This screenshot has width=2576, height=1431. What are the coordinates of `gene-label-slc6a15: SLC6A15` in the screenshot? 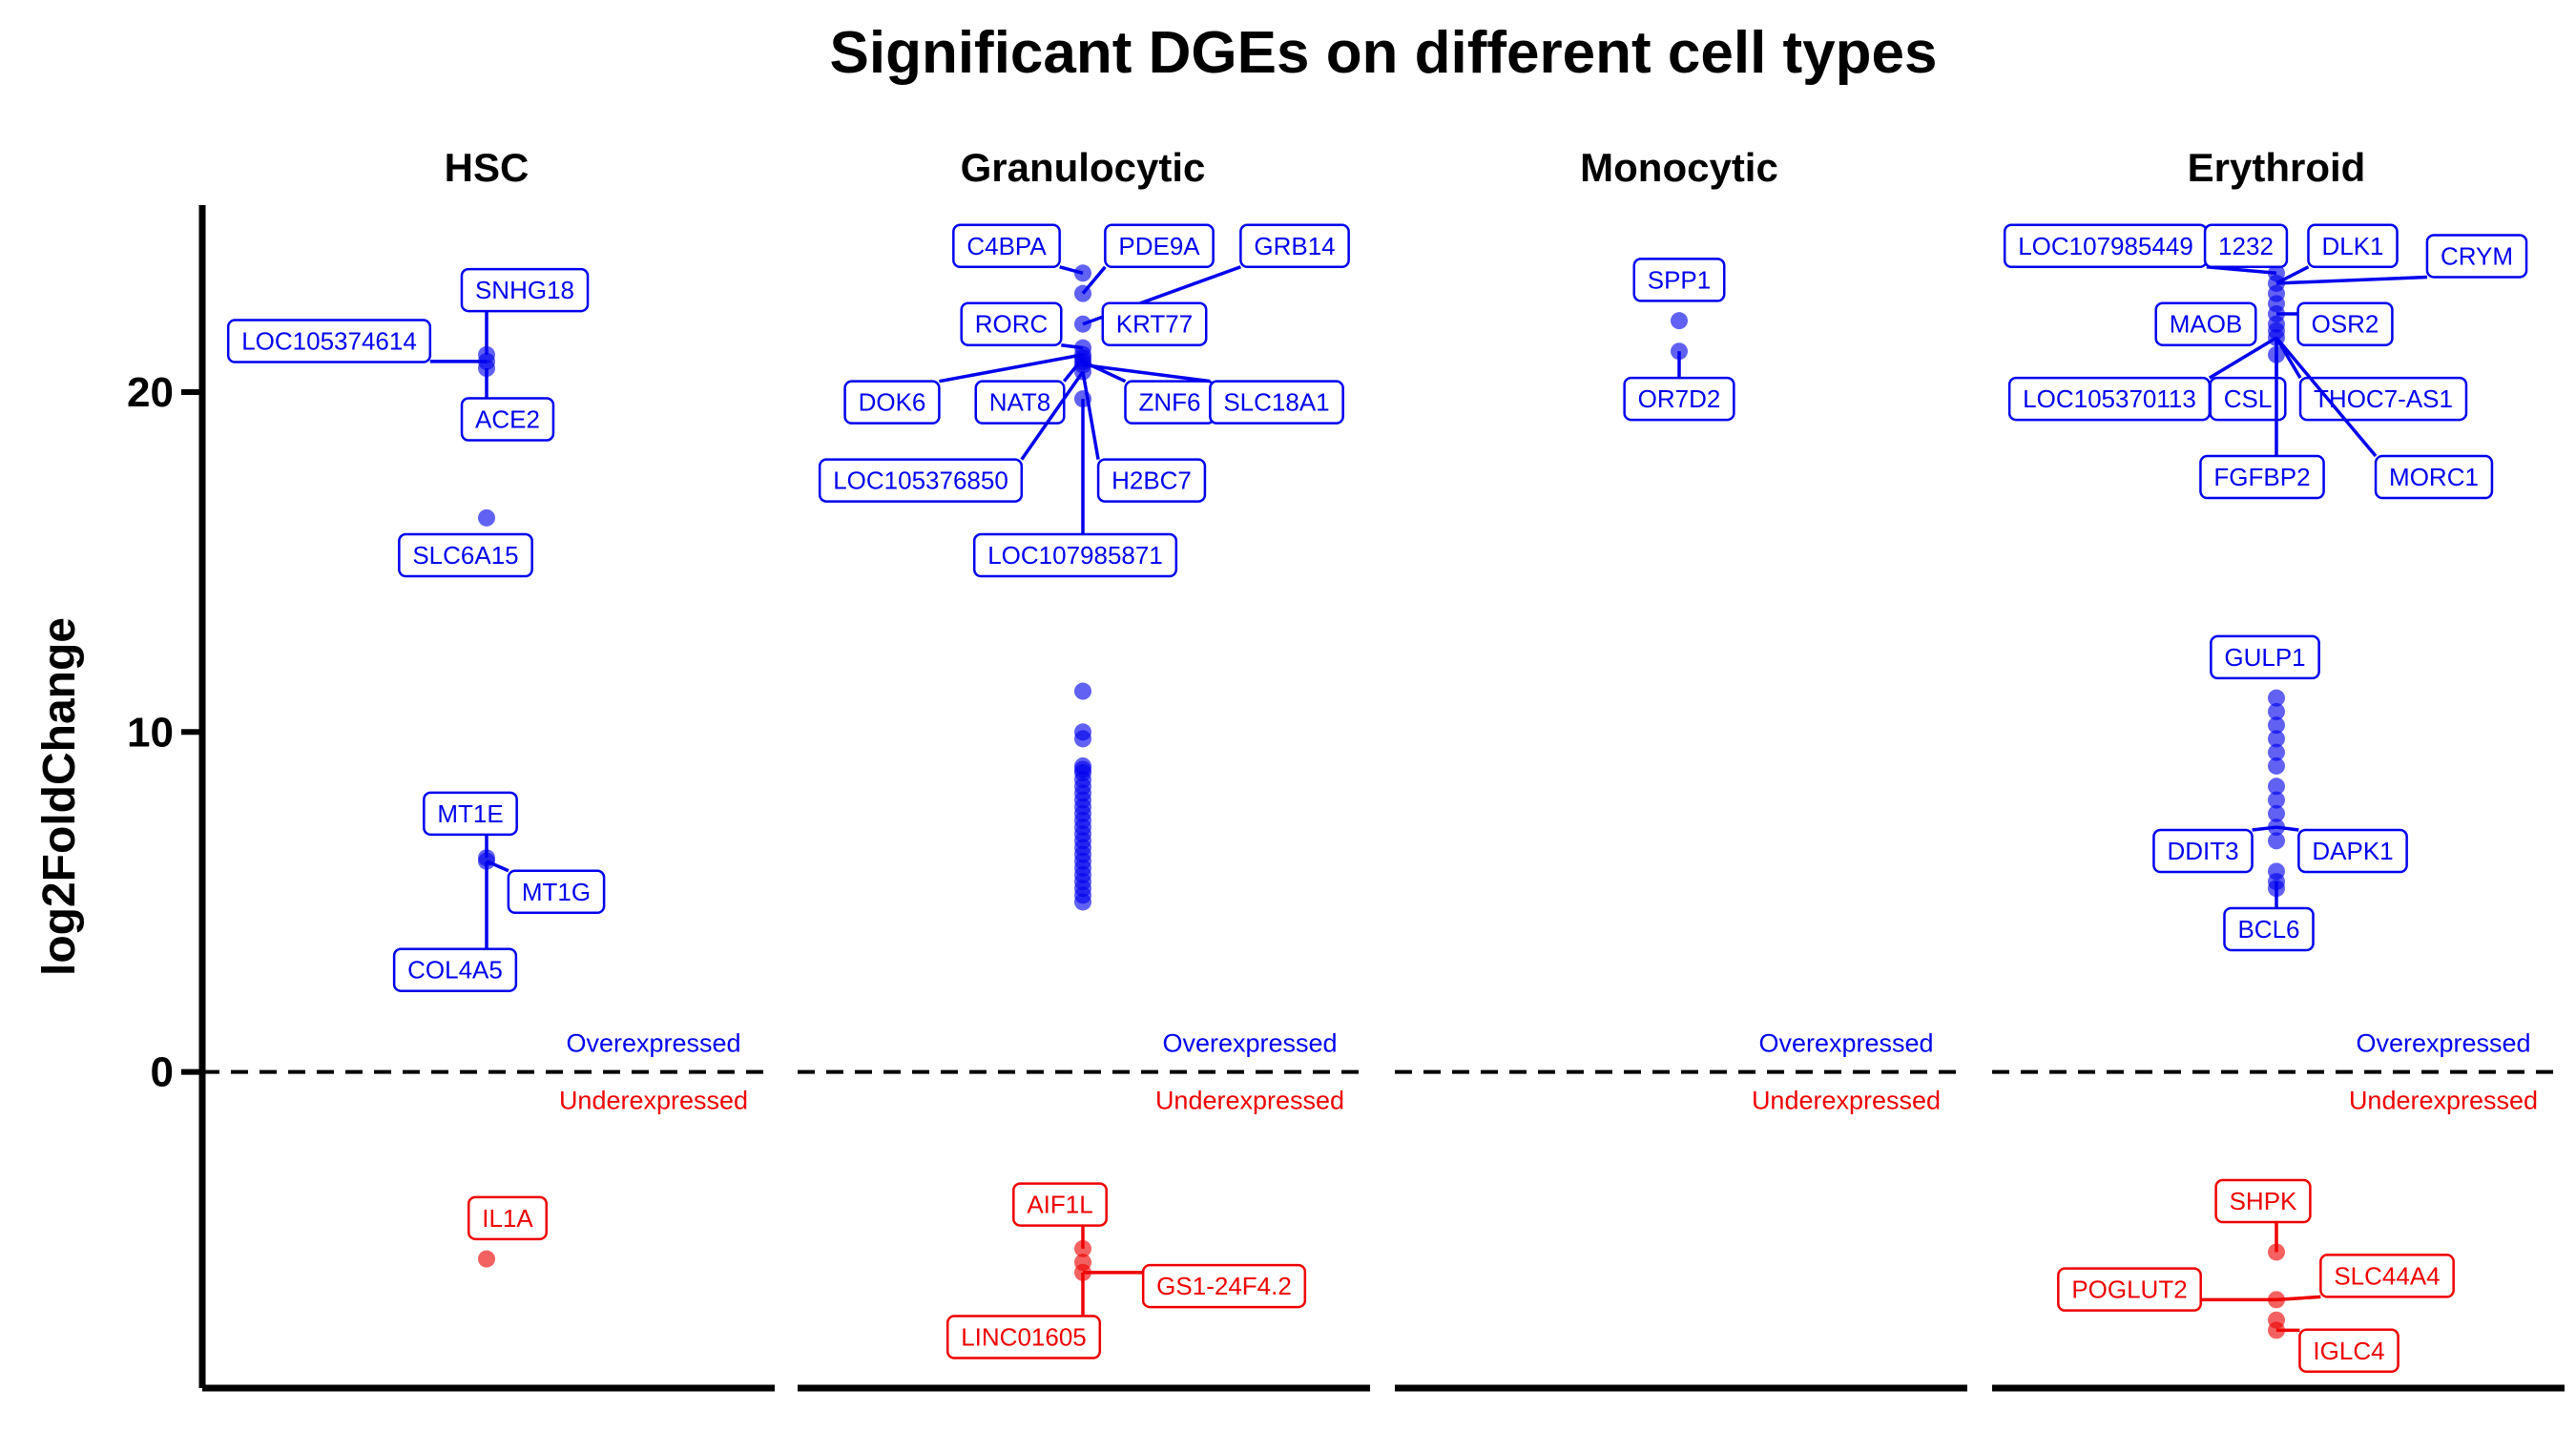 It's located at (465, 555).